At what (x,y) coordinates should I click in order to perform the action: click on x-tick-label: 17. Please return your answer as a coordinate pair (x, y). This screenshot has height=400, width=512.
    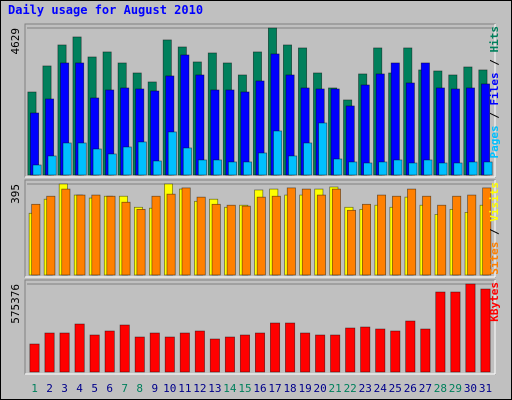
    Looking at the image, I should click on (274, 388).